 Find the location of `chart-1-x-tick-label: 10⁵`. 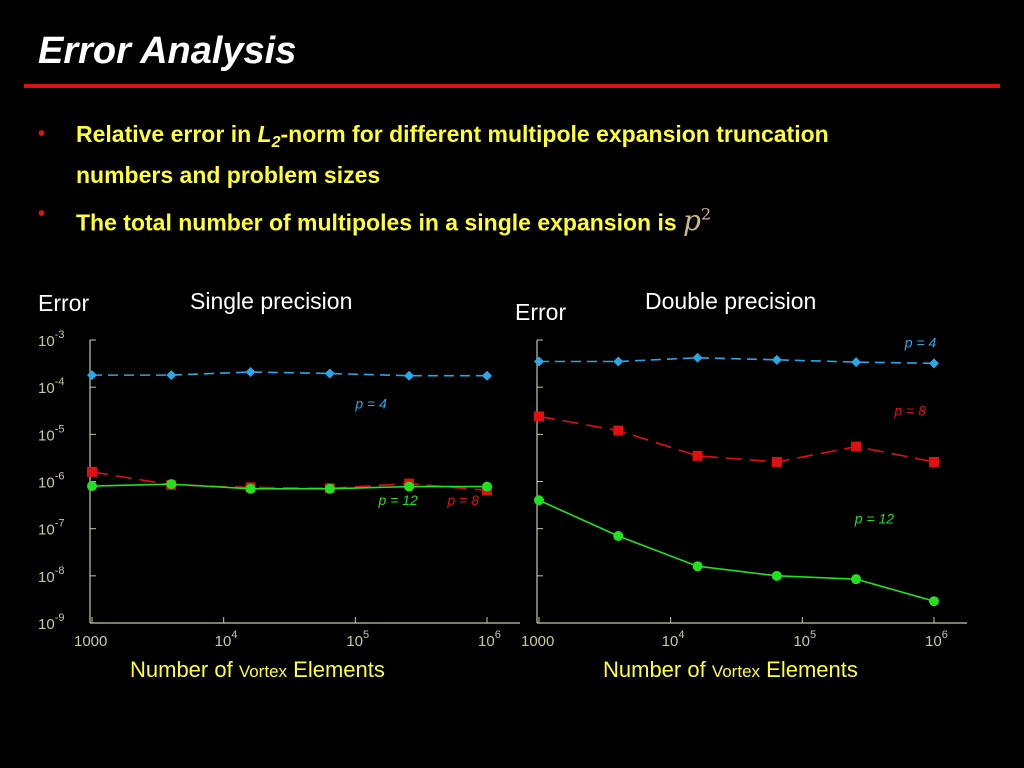

chart-1-x-tick-label: 10⁵ is located at coordinates (357, 639).